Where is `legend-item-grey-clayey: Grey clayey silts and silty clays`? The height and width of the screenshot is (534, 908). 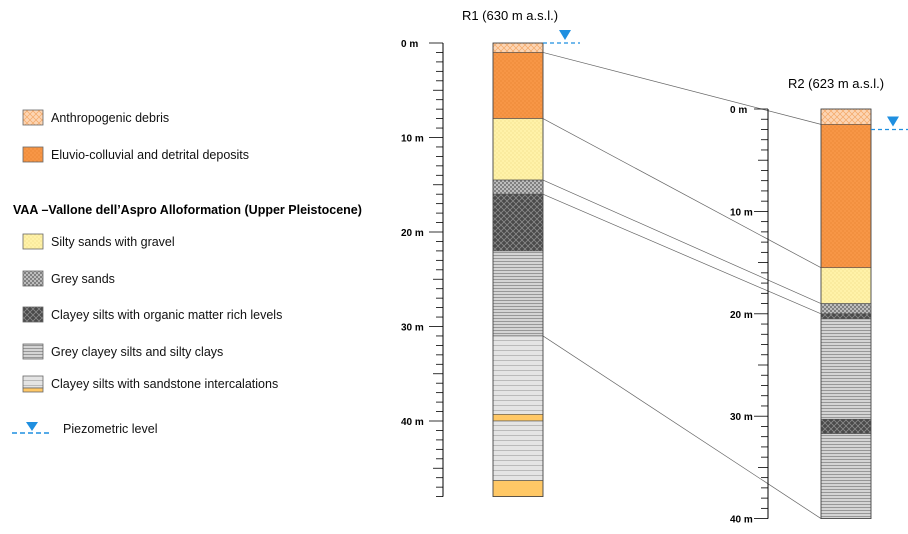 legend-item-grey-clayey: Grey clayey silts and silty clays is located at coordinates (122, 351).